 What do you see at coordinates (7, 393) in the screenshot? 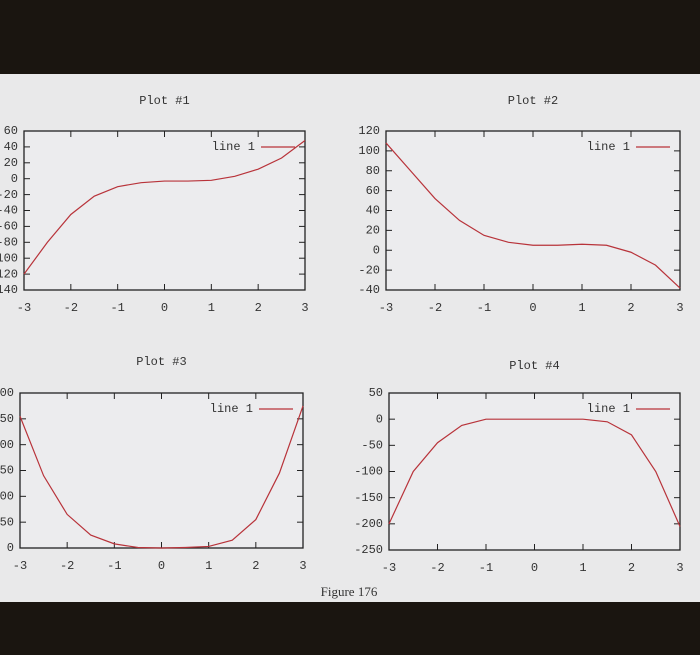
I see `y-tick-label: 300` at bounding box center [7, 393].